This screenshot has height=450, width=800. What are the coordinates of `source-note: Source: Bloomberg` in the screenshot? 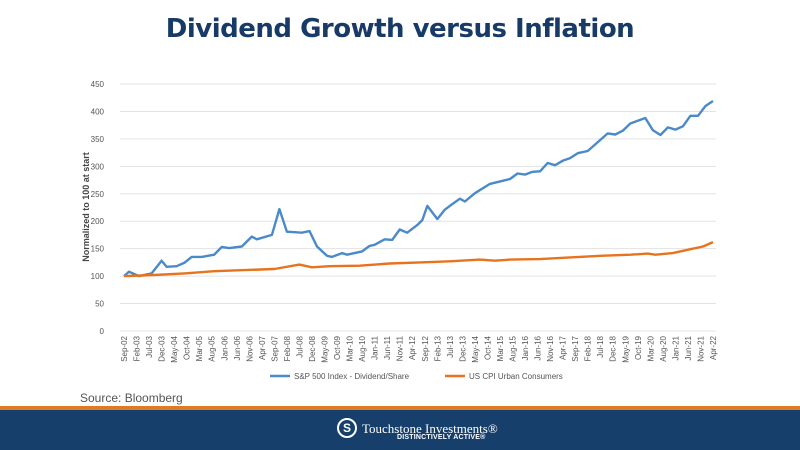 It's located at (131, 398).